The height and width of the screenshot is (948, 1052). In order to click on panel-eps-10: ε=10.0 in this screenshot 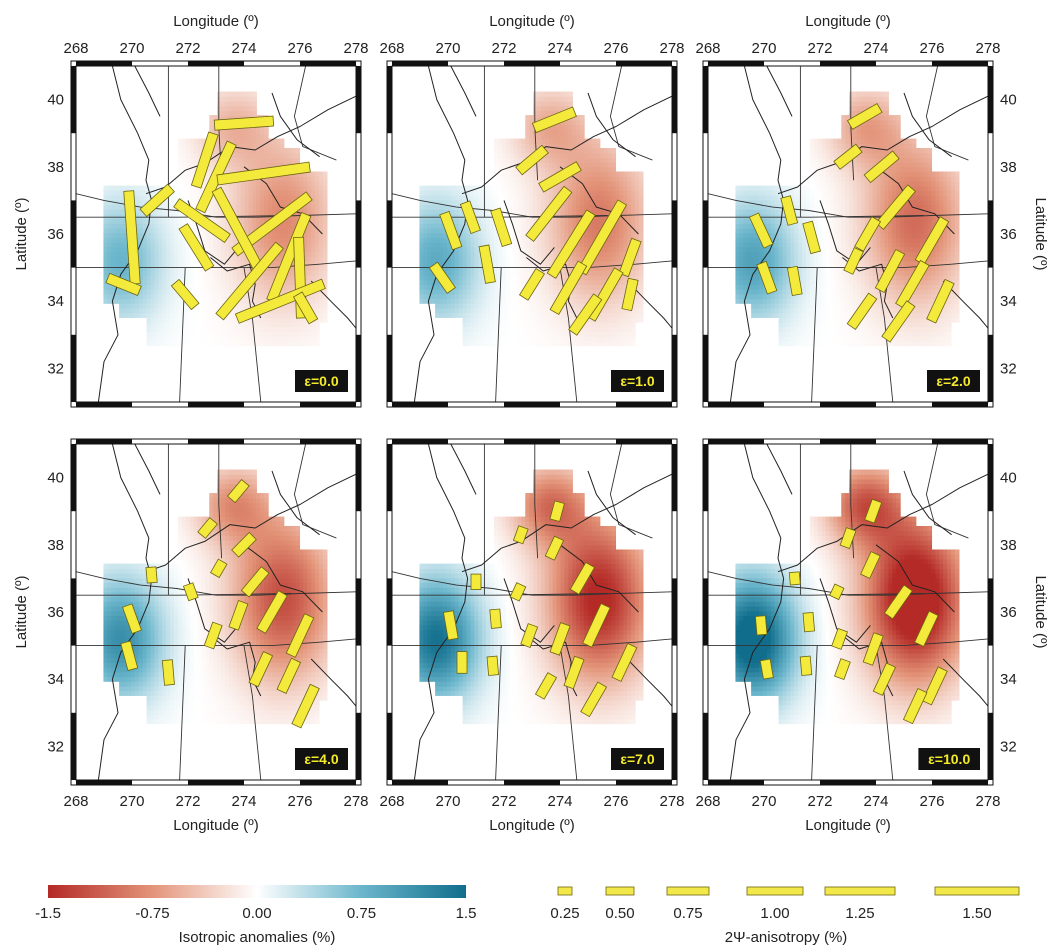, I will do `click(848, 612)`.